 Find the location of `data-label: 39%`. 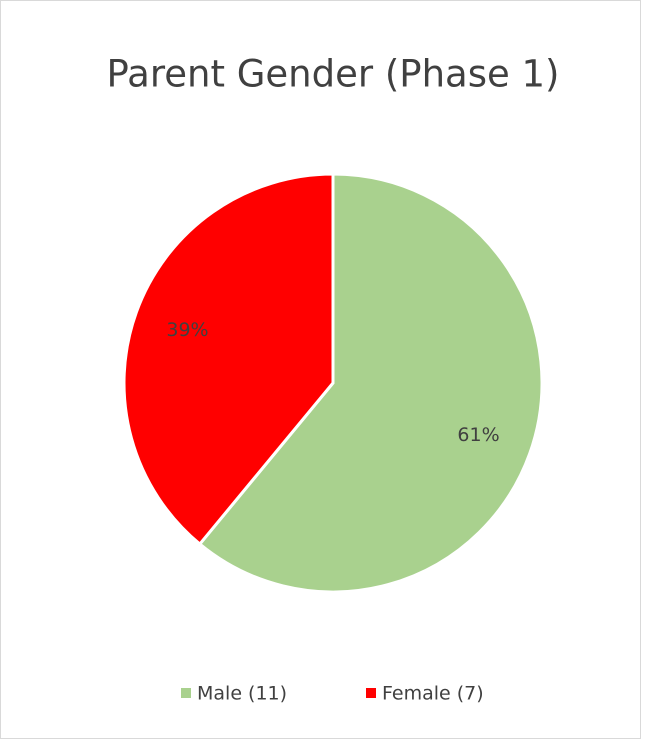

data-label: 39% is located at coordinates (187, 330).